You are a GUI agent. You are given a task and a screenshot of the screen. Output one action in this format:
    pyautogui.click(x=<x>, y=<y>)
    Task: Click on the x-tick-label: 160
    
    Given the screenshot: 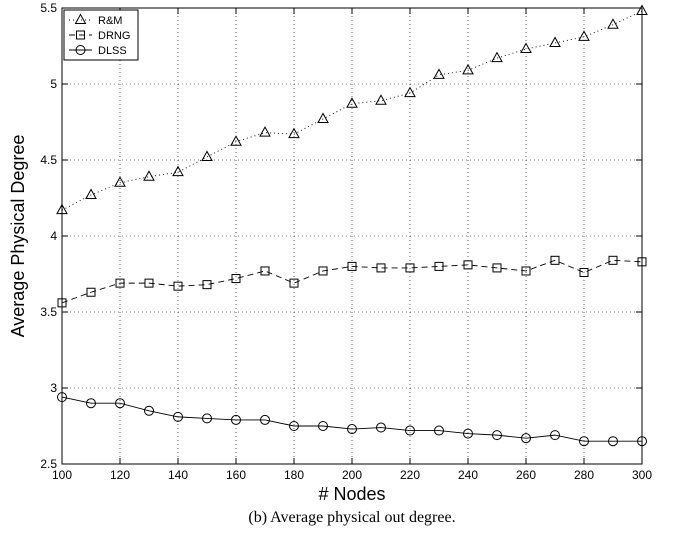 What is the action you would take?
    pyautogui.click(x=236, y=475)
    